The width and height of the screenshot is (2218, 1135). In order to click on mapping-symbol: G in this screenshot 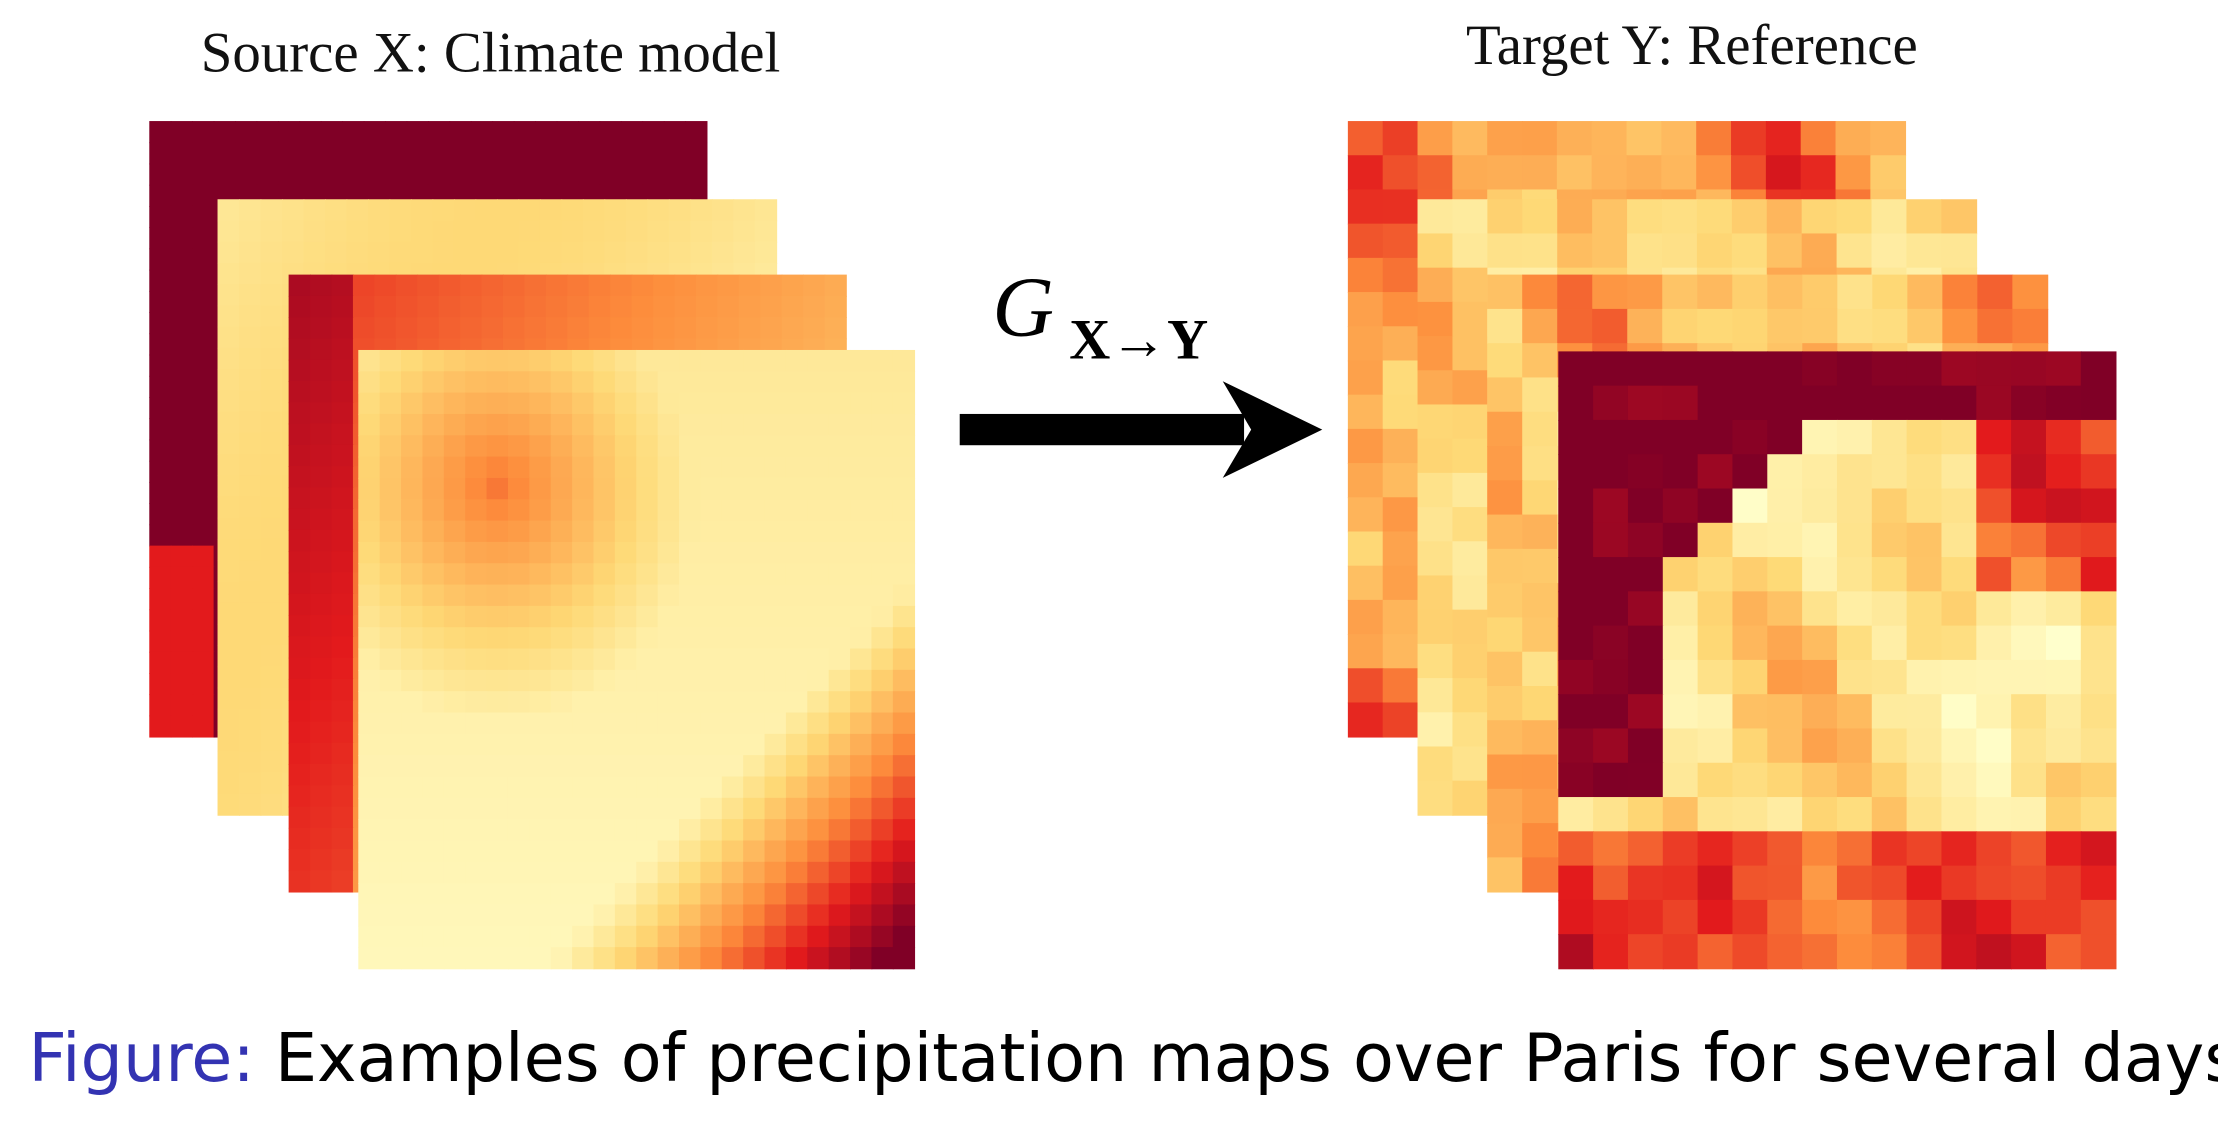, I will do `click(1023, 308)`.